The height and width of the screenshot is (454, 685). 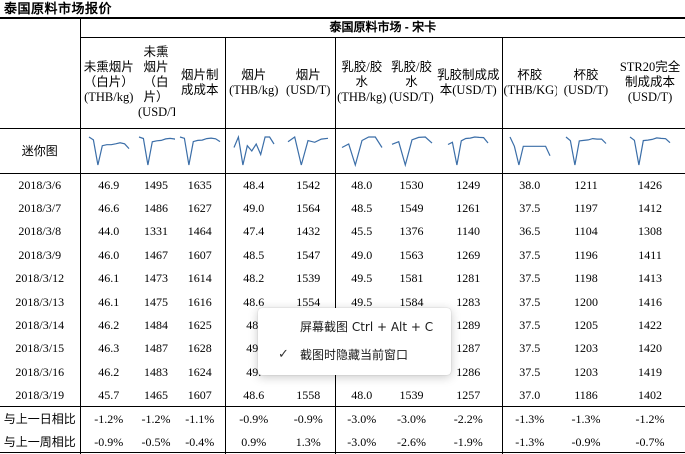 I want to click on table-cell: -0.7%, so click(x=650, y=442).